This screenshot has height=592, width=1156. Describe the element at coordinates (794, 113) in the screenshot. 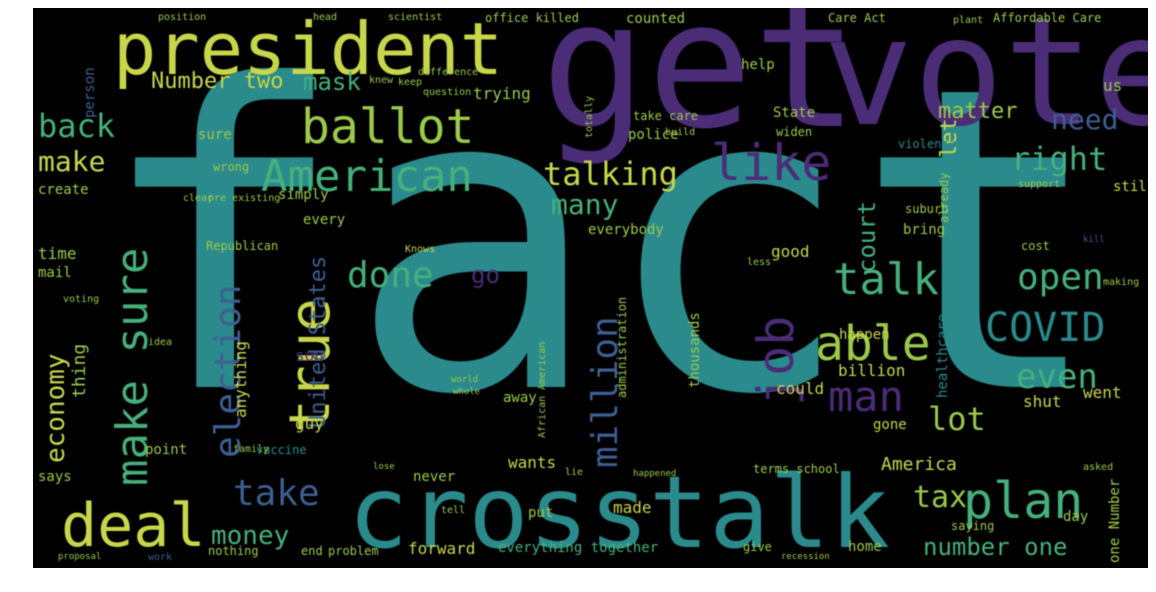

I see `word-state: State` at that location.